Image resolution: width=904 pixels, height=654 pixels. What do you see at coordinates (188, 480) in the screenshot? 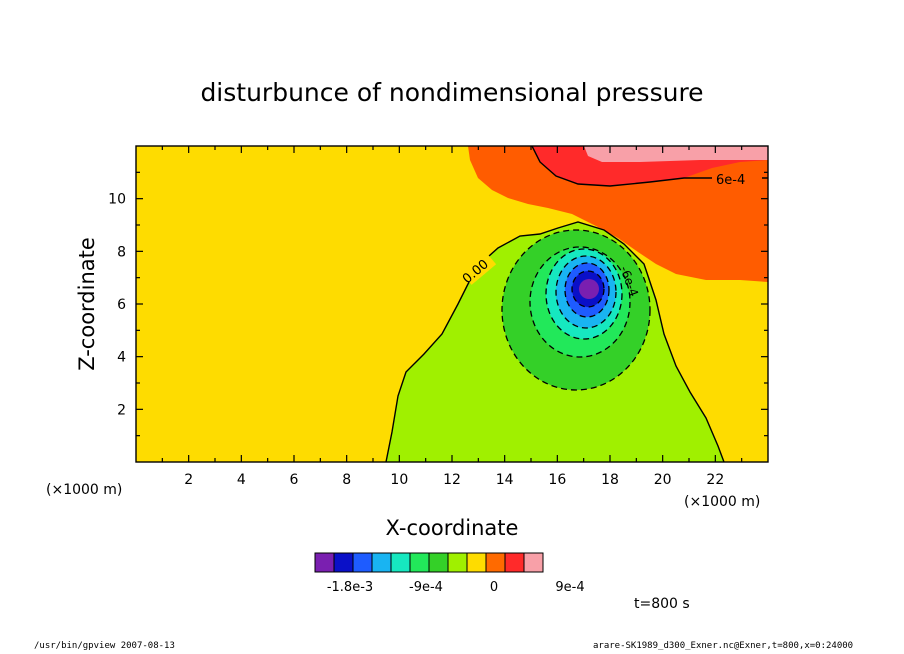
I see `x-tick-label: 2` at bounding box center [188, 480].